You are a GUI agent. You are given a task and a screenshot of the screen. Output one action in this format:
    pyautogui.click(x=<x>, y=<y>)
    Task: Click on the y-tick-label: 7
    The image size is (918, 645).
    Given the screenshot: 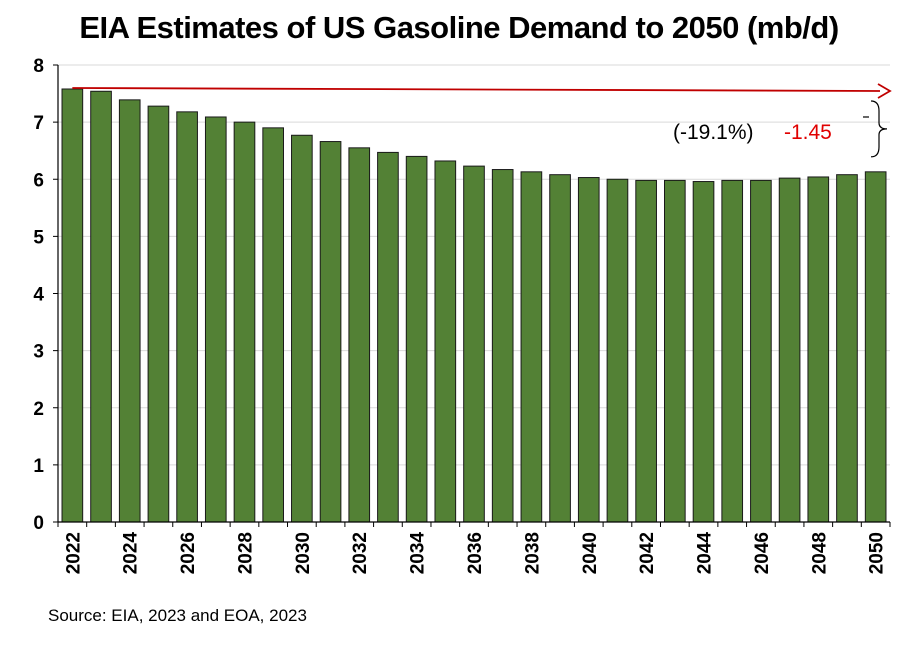 What is the action you would take?
    pyautogui.click(x=38, y=123)
    